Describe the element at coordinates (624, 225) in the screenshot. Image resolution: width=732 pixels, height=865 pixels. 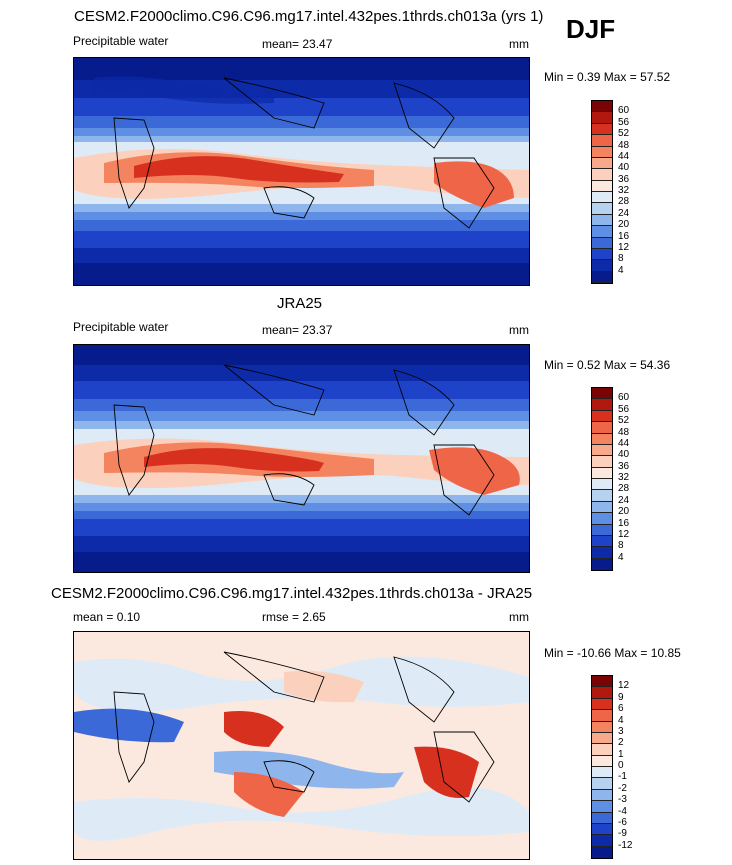
I see `colorbar-tick-label: 20` at that location.